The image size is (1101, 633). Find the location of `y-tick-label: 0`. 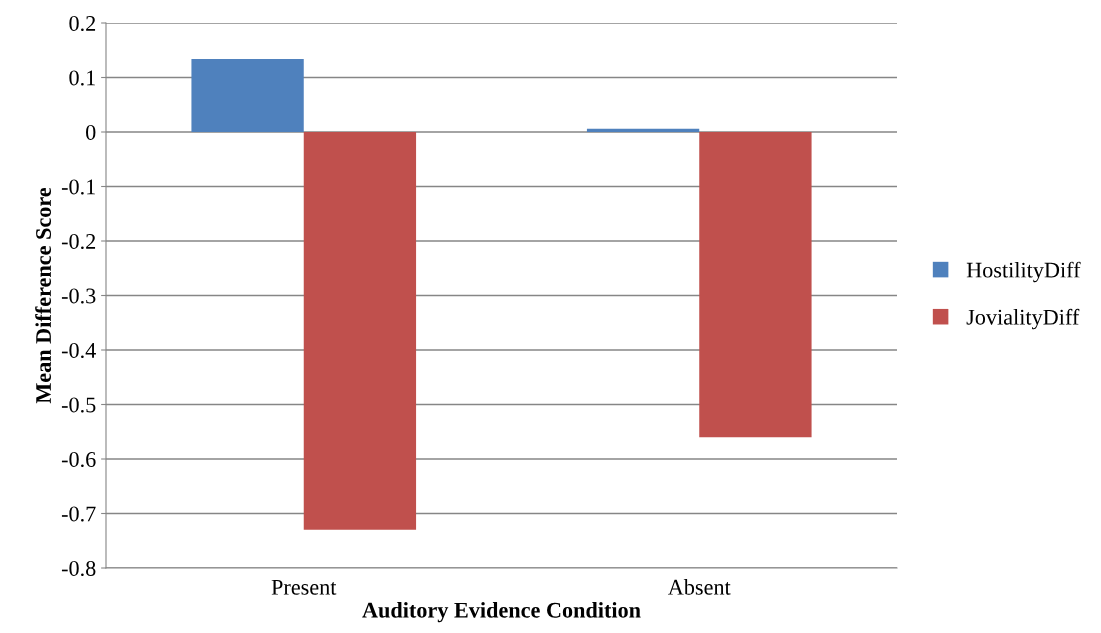

y-tick-label: 0 is located at coordinates (91, 132).